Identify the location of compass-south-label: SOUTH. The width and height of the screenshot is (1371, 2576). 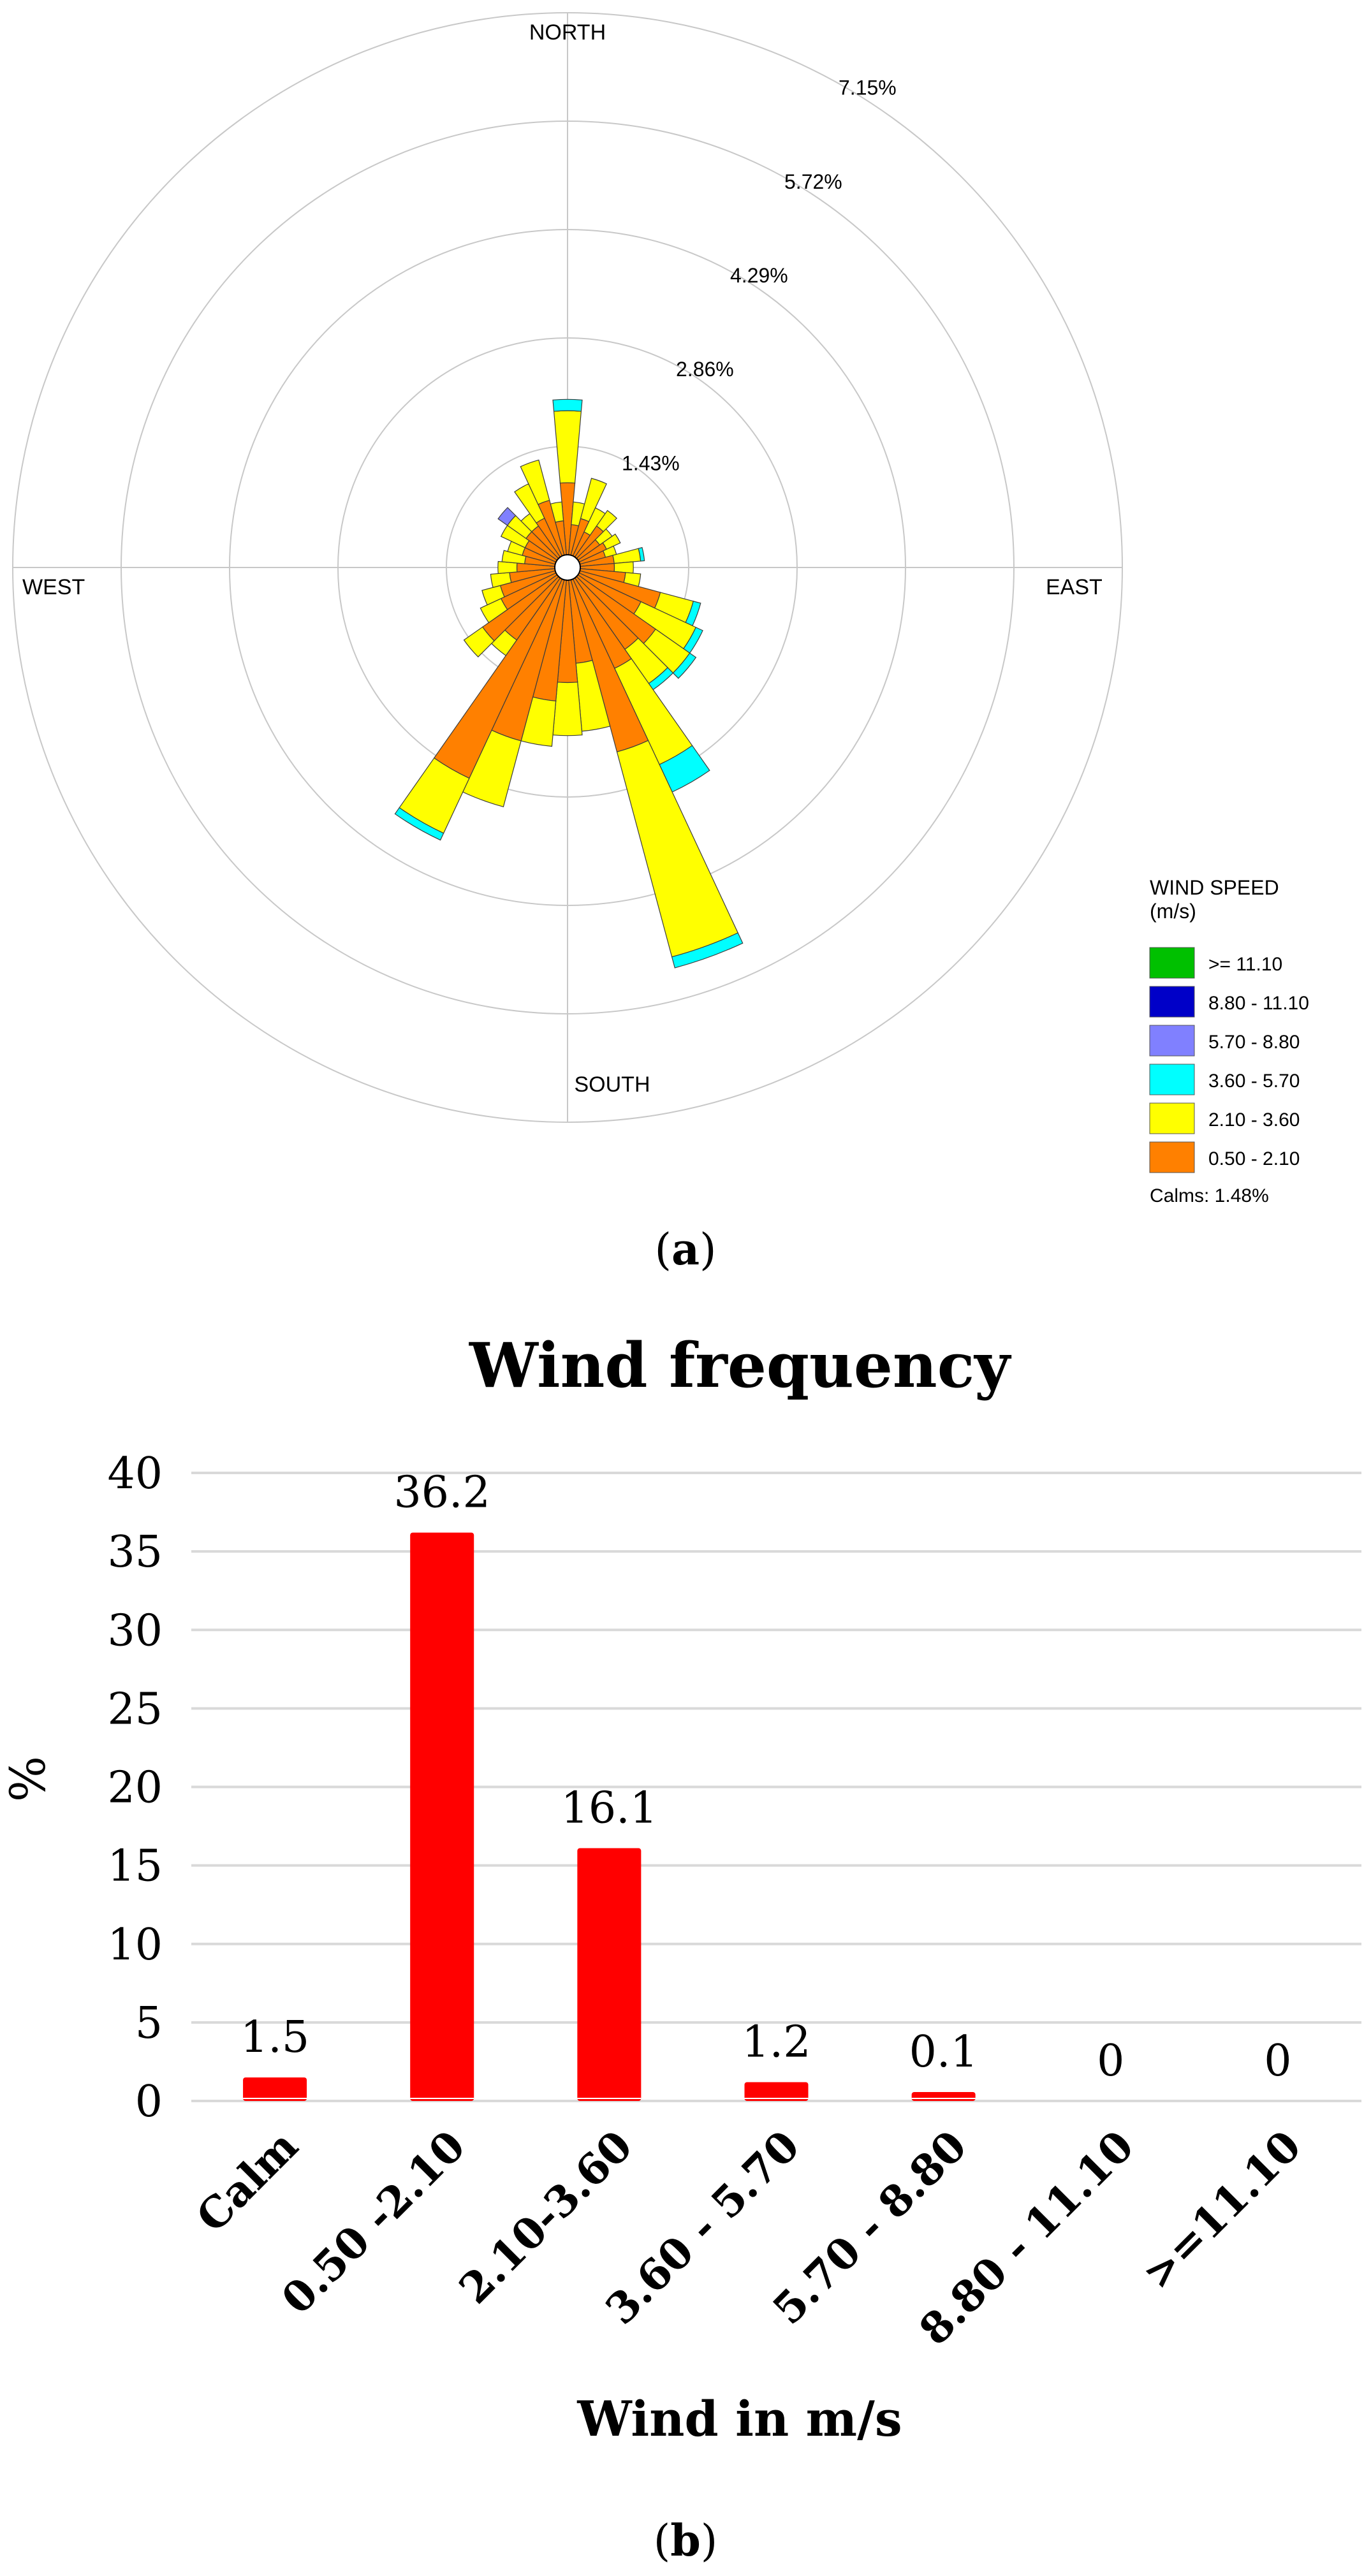
(612, 1084).